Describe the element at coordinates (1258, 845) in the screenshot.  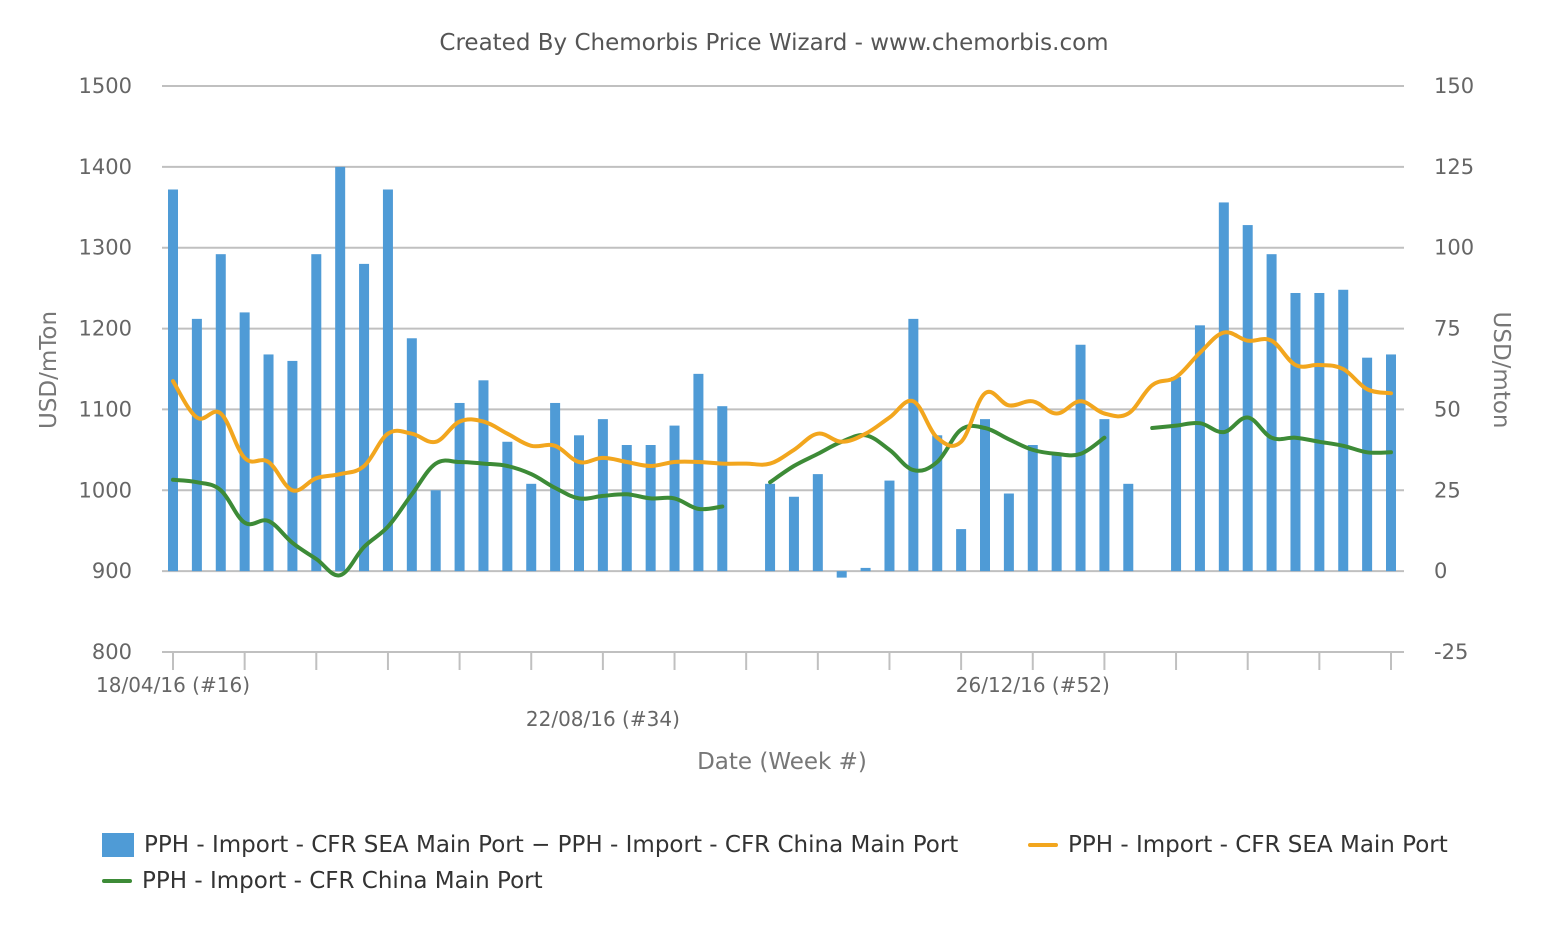
I see `legend-label: PPH - Import - CFR SEA Main Port` at that location.